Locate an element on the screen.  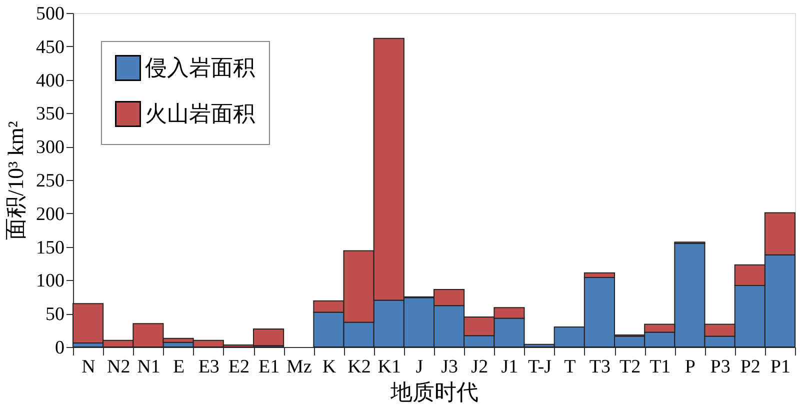
x-tick-label: P is located at coordinates (690, 367).